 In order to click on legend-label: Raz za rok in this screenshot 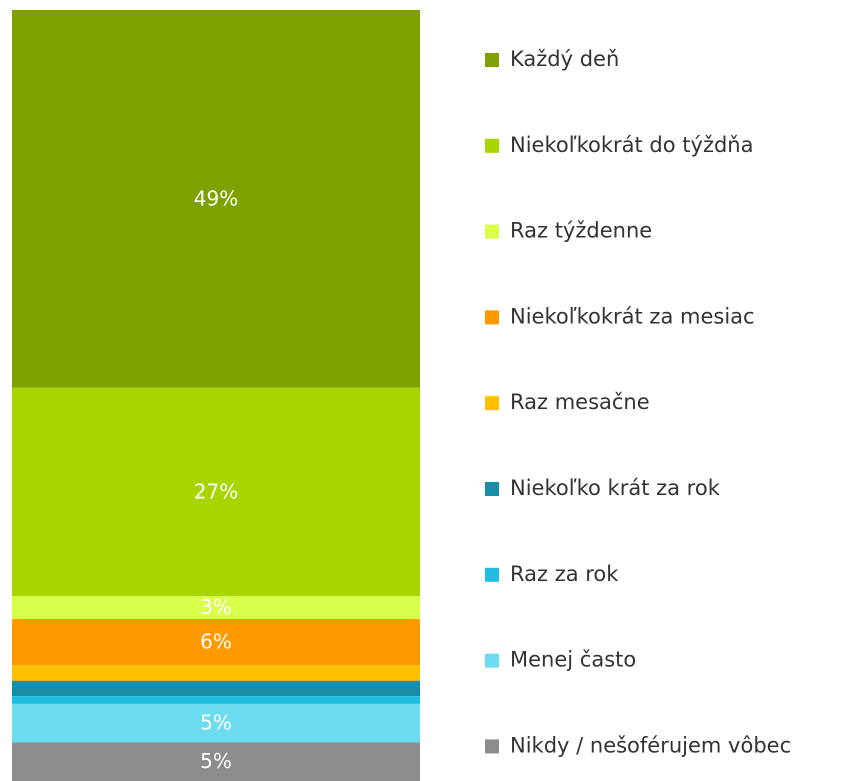, I will do `click(564, 574)`.